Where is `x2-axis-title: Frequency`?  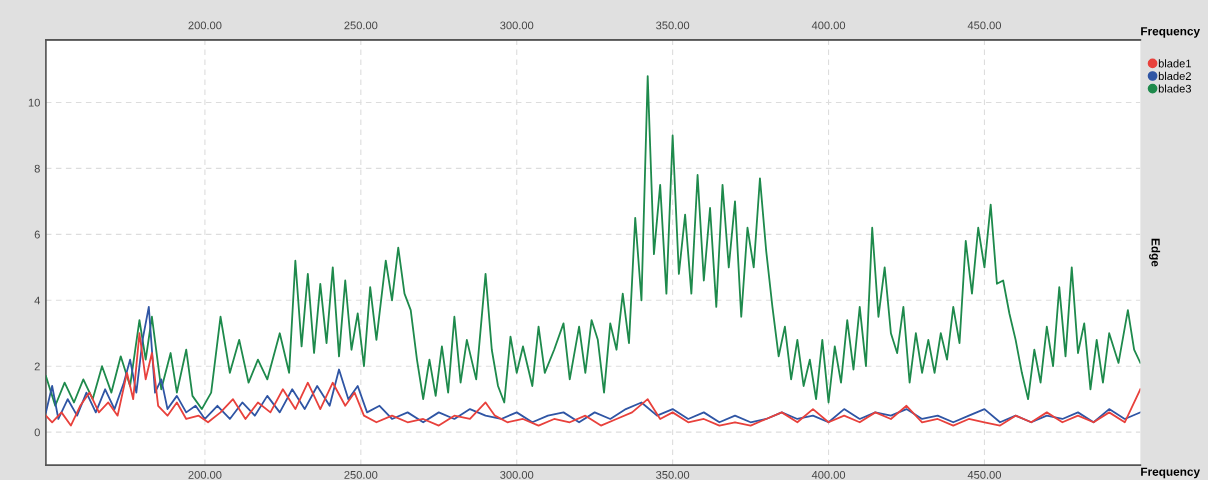
x2-axis-title: Frequency is located at coordinates (1170, 32).